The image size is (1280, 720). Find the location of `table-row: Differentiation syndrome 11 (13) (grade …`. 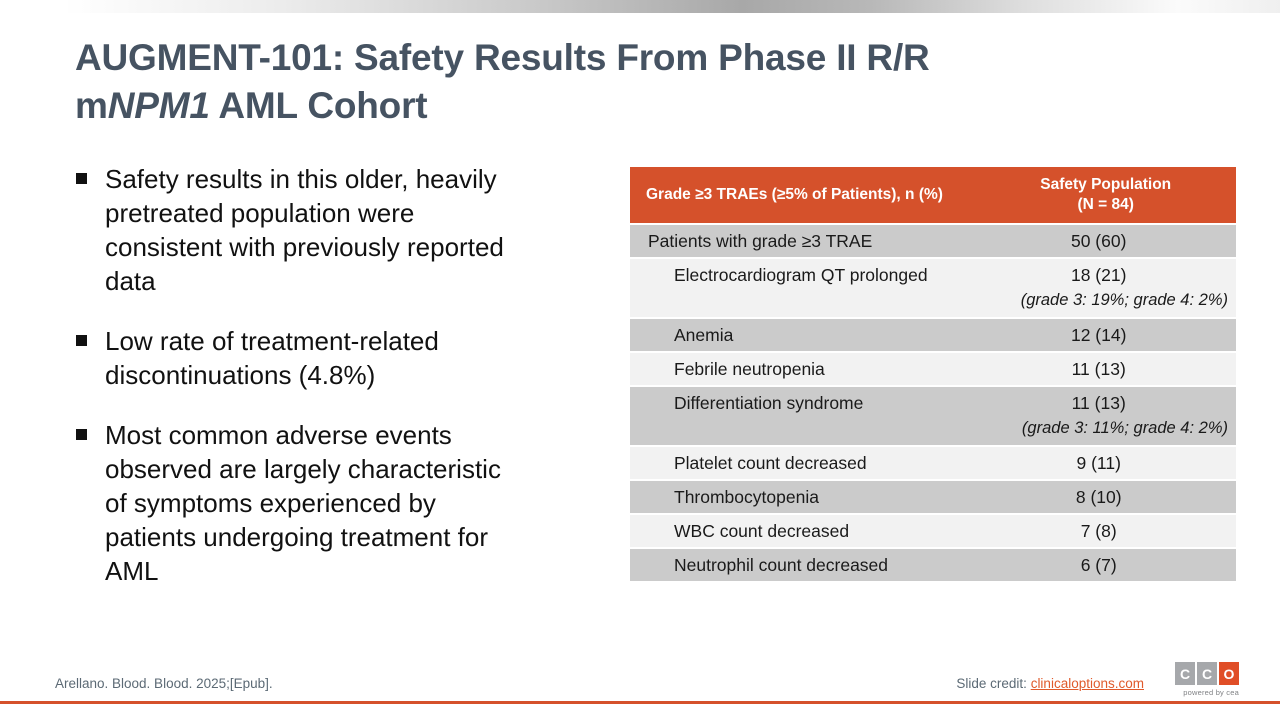

table-row: Differentiation syndrome 11 (13) (grade … is located at coordinates (933, 416).